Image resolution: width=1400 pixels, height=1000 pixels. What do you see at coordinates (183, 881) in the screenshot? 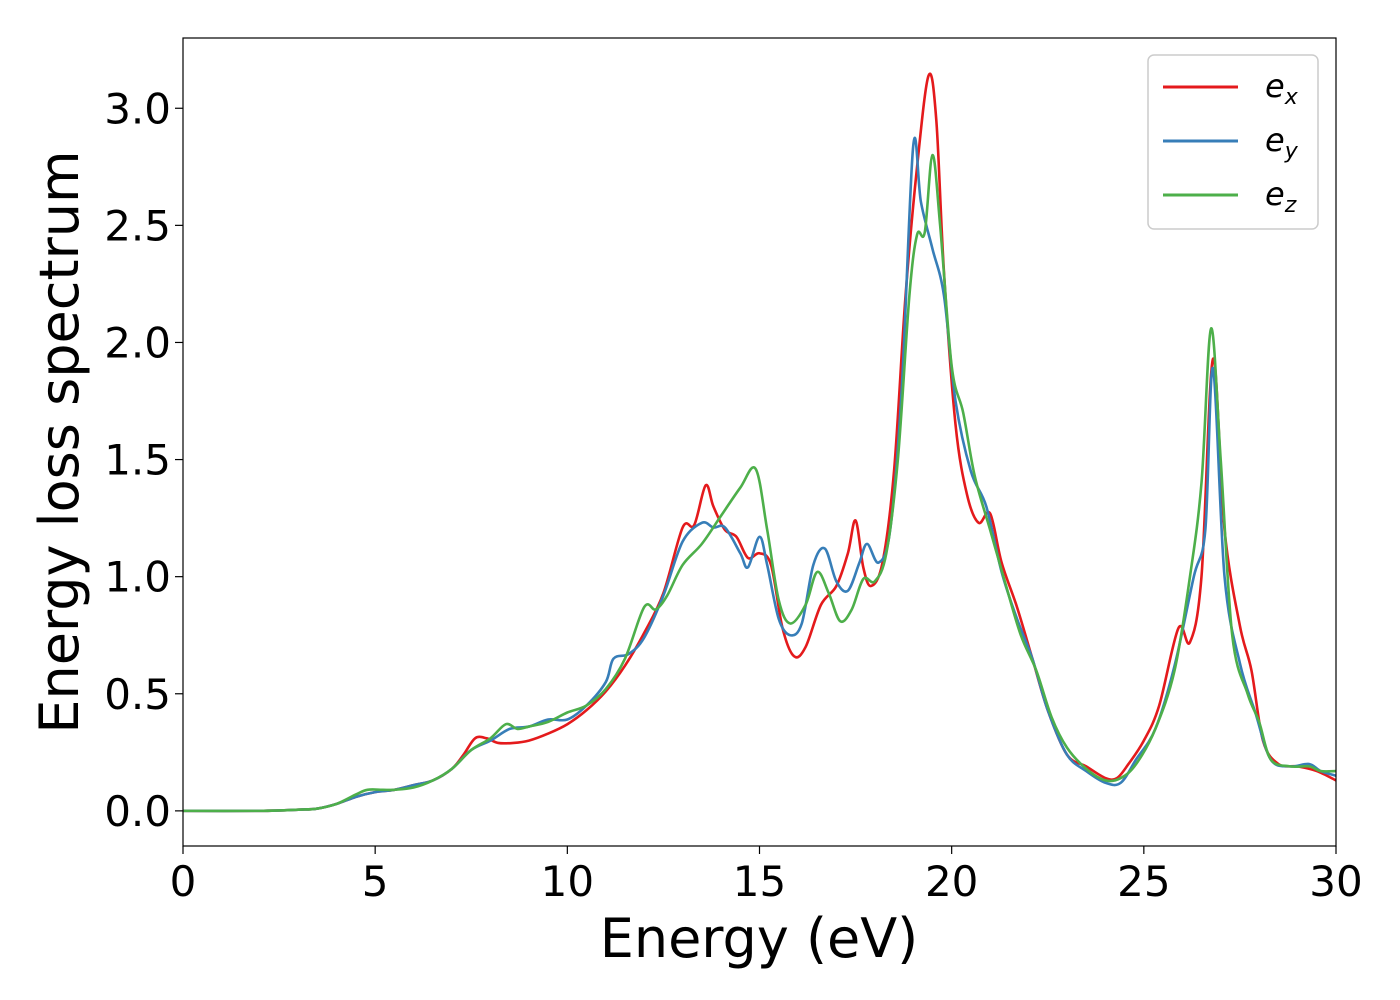
I see `x-tick-label: 0` at bounding box center [183, 881].